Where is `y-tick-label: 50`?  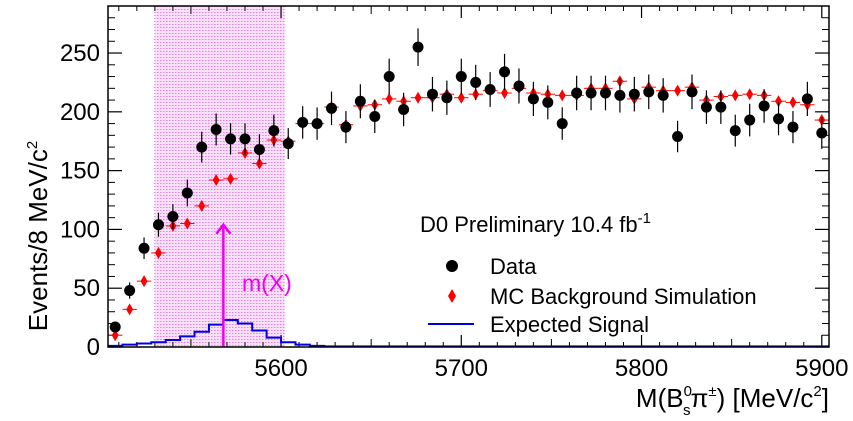
y-tick-label: 50 is located at coordinates (86, 288).